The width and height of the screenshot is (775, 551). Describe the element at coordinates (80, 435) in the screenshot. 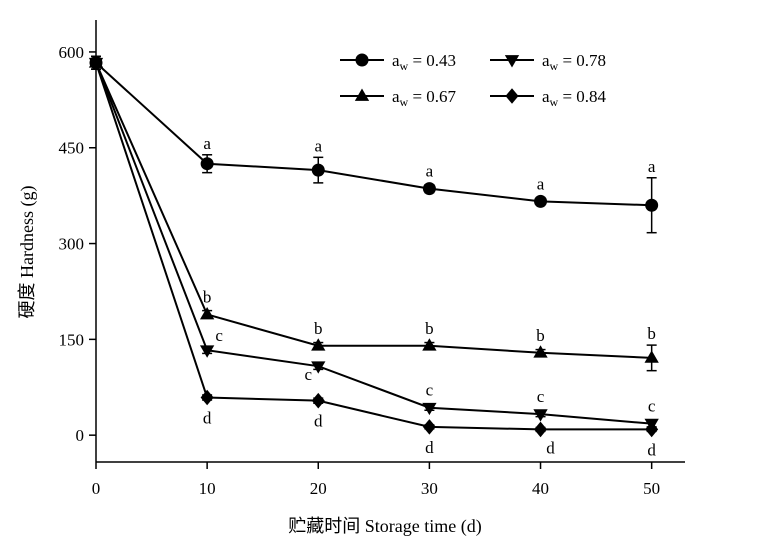

I see `y-tick-label-0: 0` at that location.